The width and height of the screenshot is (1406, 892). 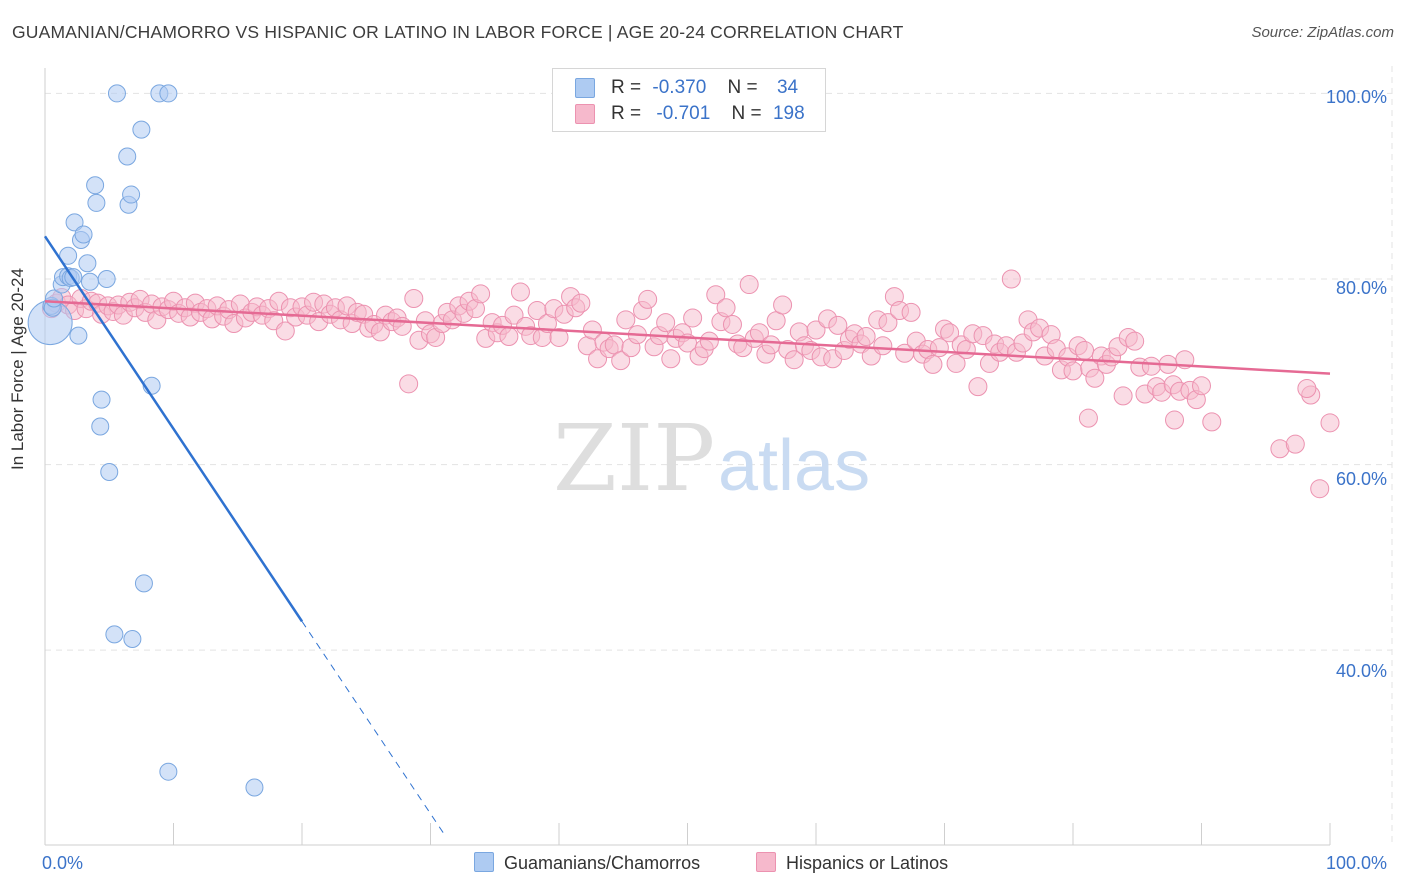 I want to click on n-value: 198, so click(x=788, y=113).